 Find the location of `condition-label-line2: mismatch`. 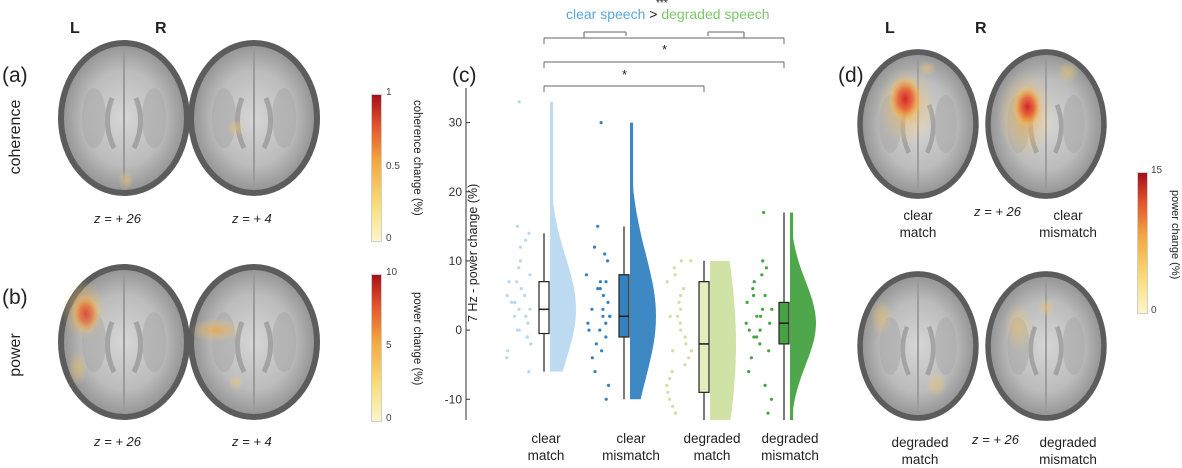

condition-label-line2: mismatch is located at coordinates (1068, 459).